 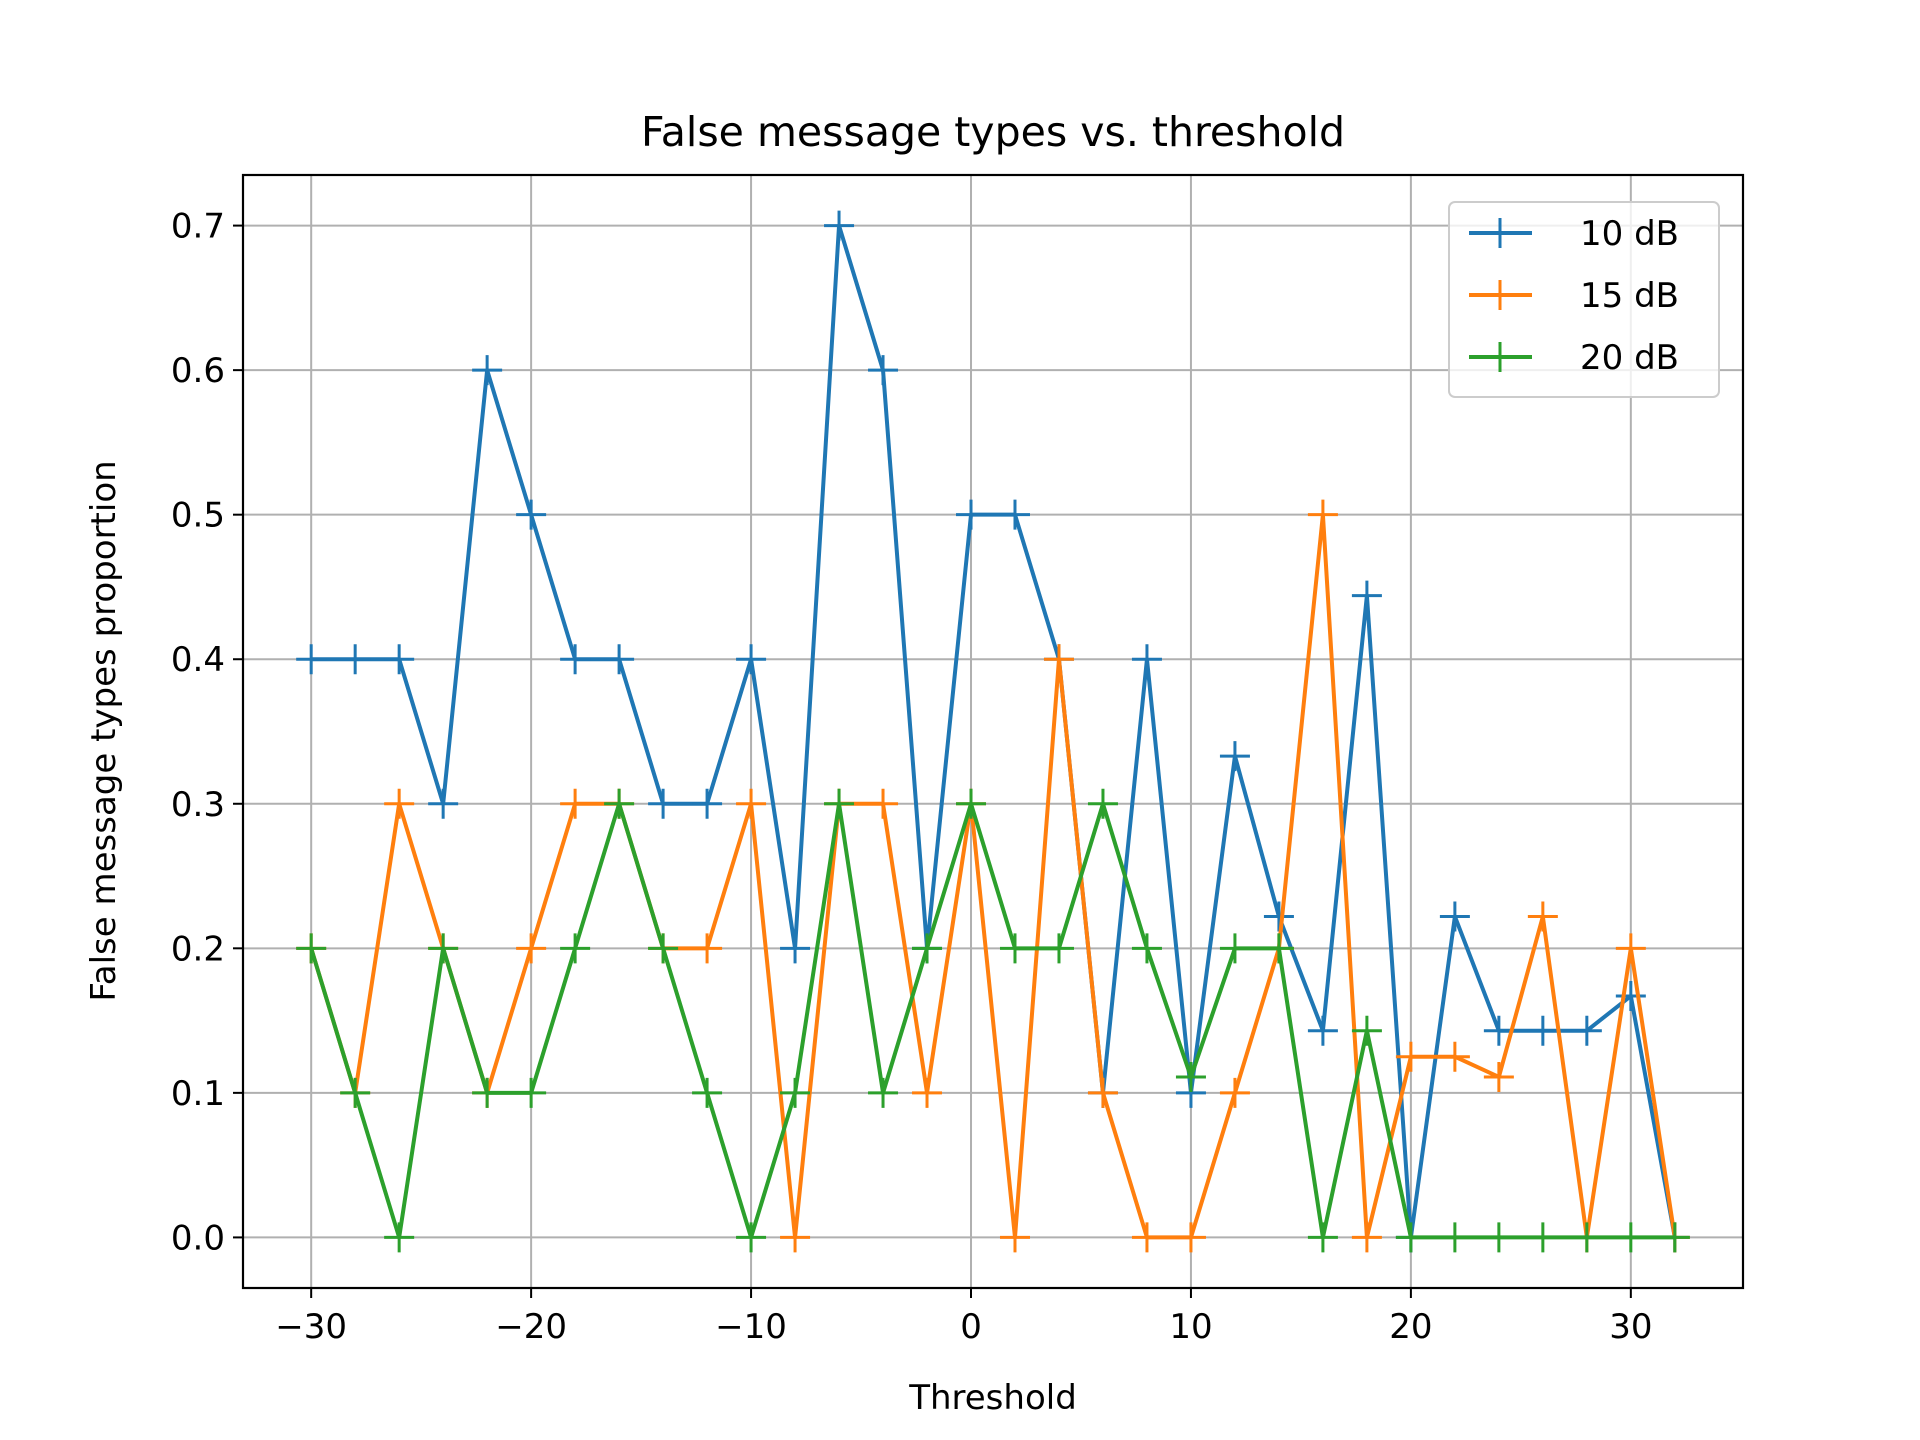 I want to click on legend-label-15db: 15 dB, so click(x=1629, y=296).